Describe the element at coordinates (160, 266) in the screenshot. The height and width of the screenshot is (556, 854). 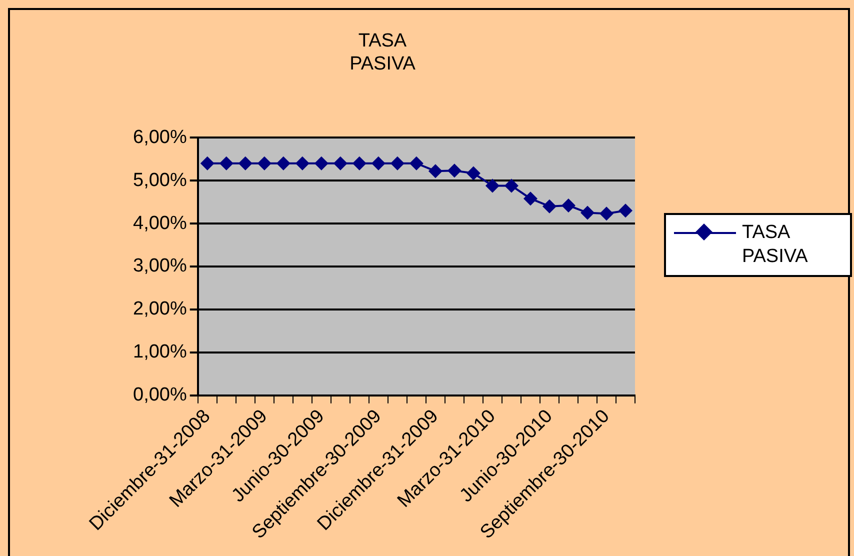
I see `y-tick-label: 3,00%` at that location.